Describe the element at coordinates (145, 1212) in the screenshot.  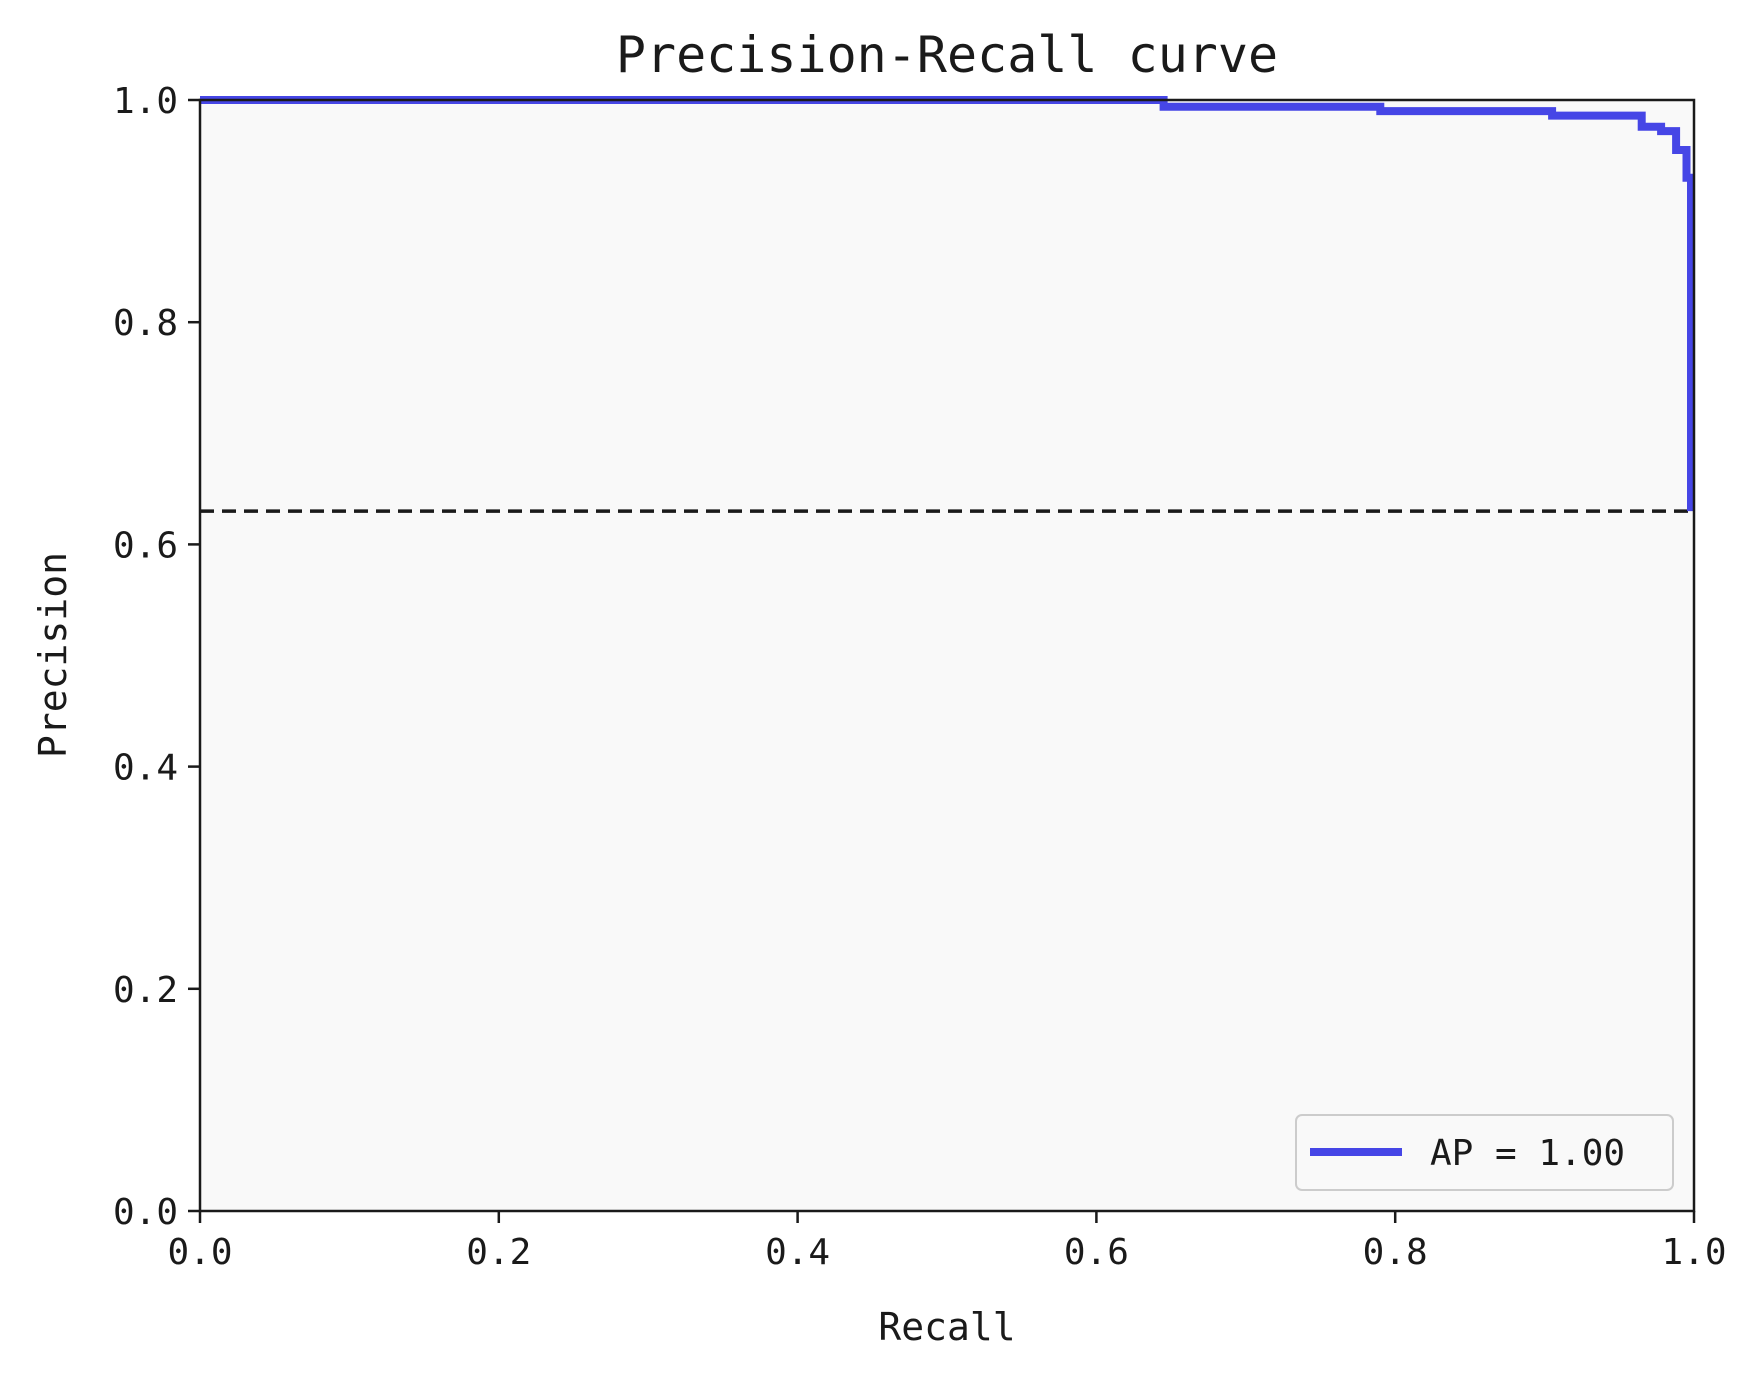
I see `y-tick-label: 0.0` at that location.